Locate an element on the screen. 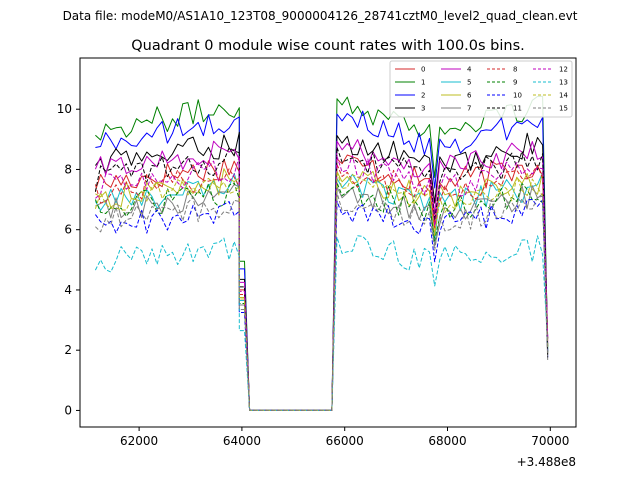 The height and width of the screenshot is (480, 640). x-tick-label: 68000 is located at coordinates (447, 441).